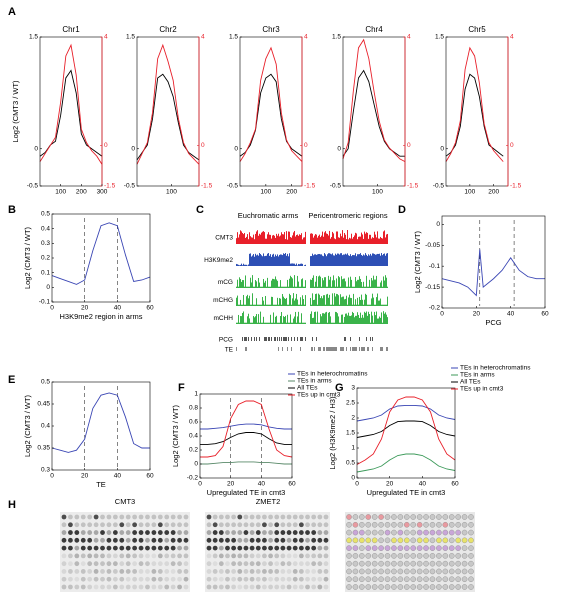 This screenshot has height=602, width=567. What do you see at coordinates (224, 318) in the screenshot?
I see `track-label: mCHH` at bounding box center [224, 318].